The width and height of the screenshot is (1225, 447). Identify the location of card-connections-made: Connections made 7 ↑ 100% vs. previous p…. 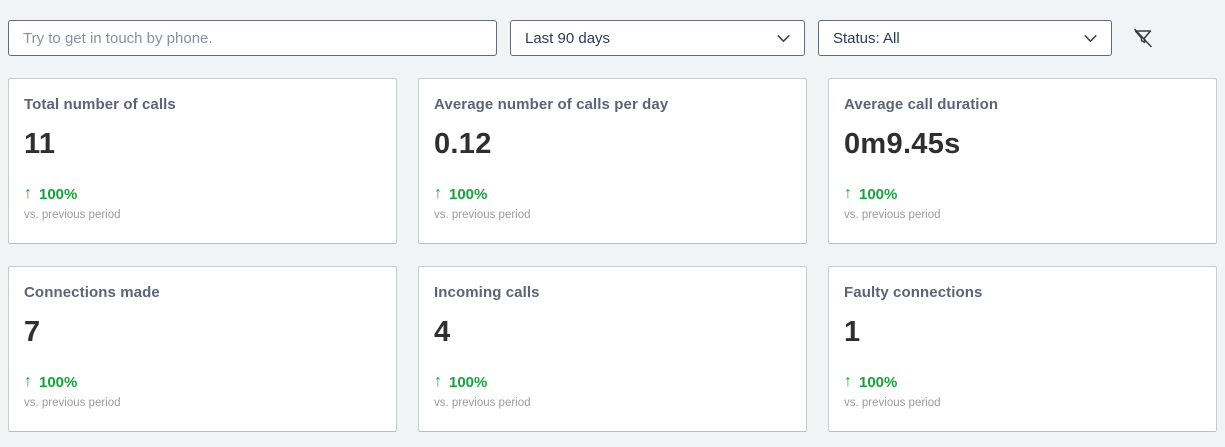
(202, 349).